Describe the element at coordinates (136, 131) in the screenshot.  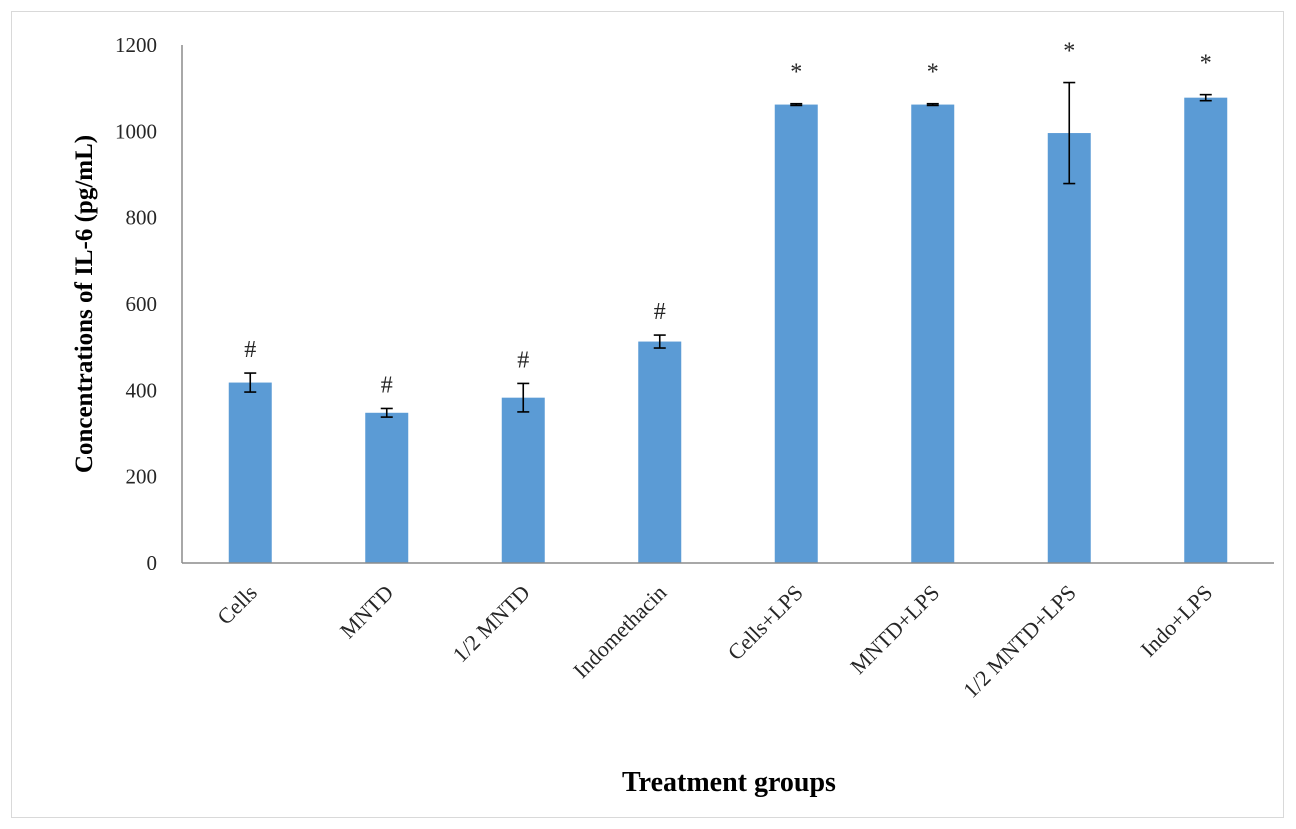
I see `y-tick-label: 1000` at that location.